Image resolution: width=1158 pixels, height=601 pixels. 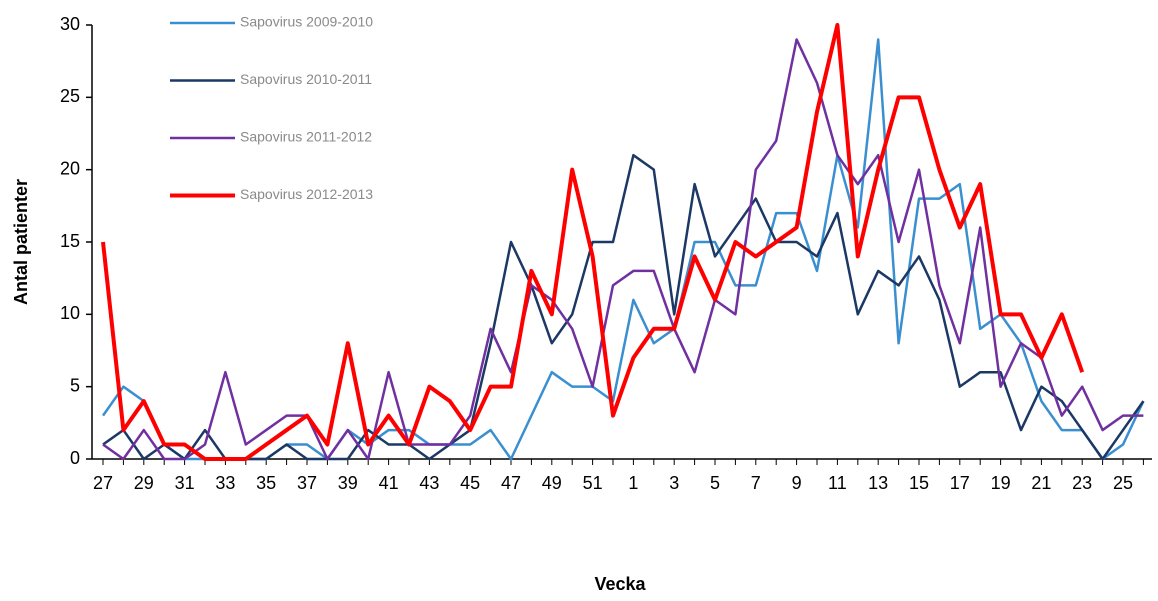 I want to click on x-tick-label: 3, so click(x=674, y=483).